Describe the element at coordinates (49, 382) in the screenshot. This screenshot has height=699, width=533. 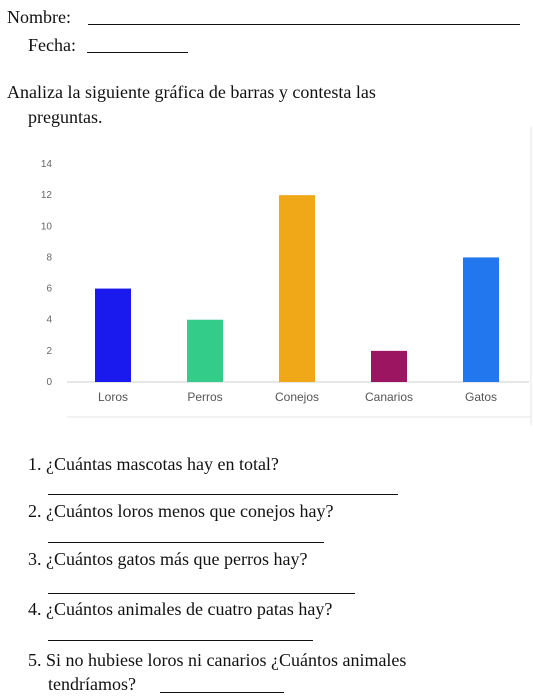
I see `y-tick-label: 0` at that location.